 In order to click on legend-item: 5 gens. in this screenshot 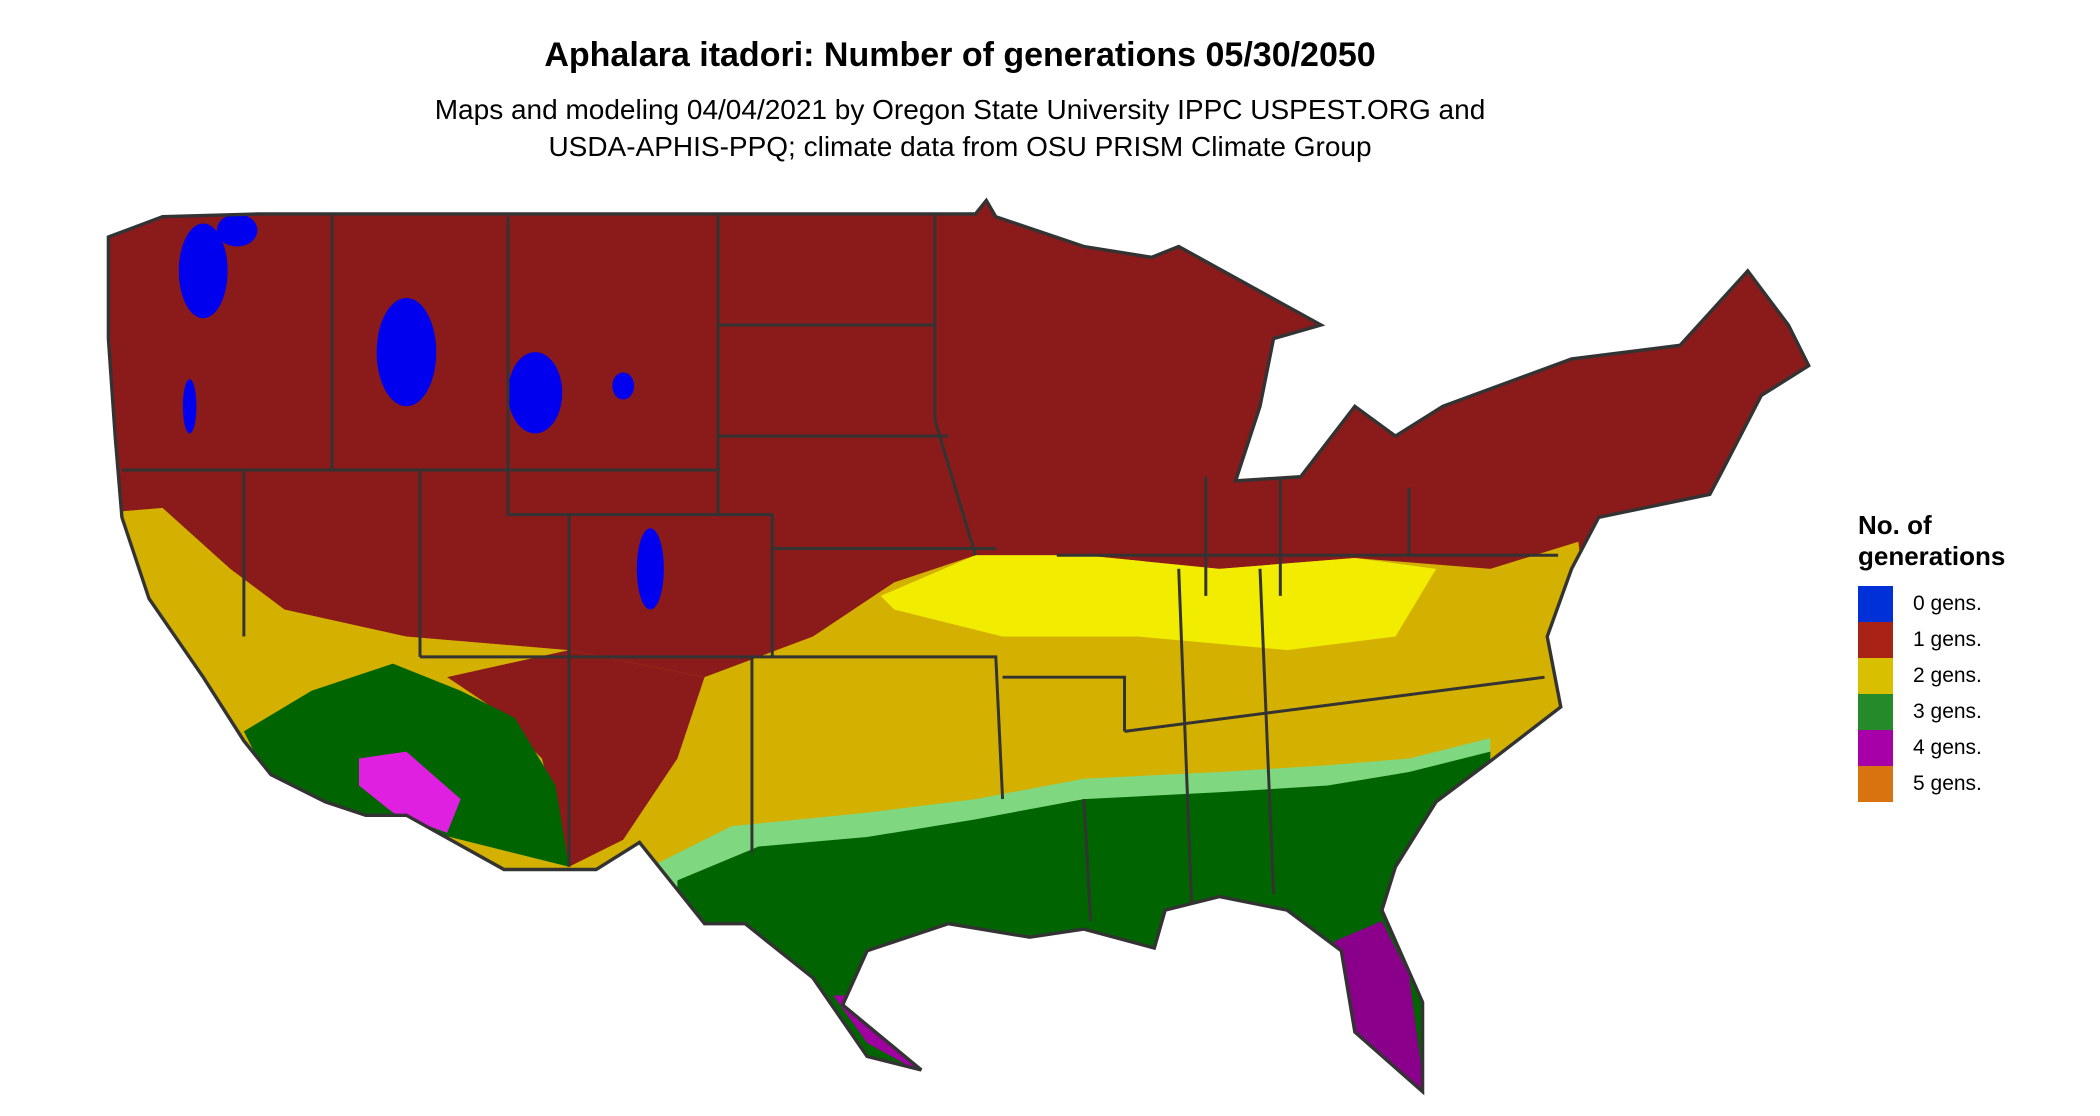, I will do `click(1931, 784)`.